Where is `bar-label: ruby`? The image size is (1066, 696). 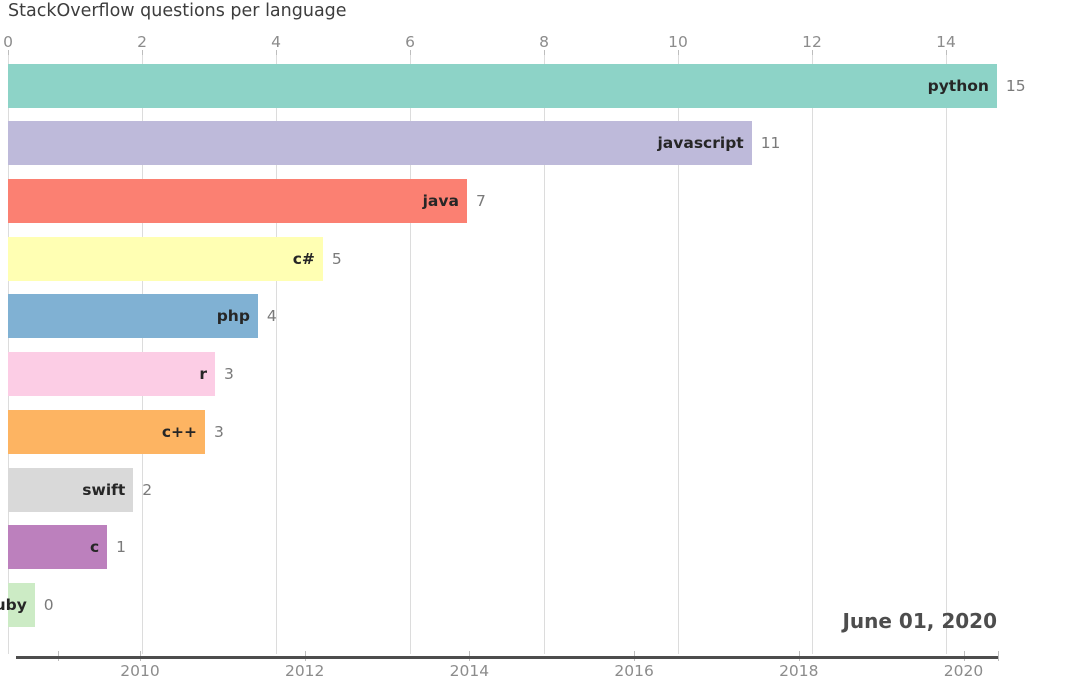
bar-label: ruby is located at coordinates (13, 604).